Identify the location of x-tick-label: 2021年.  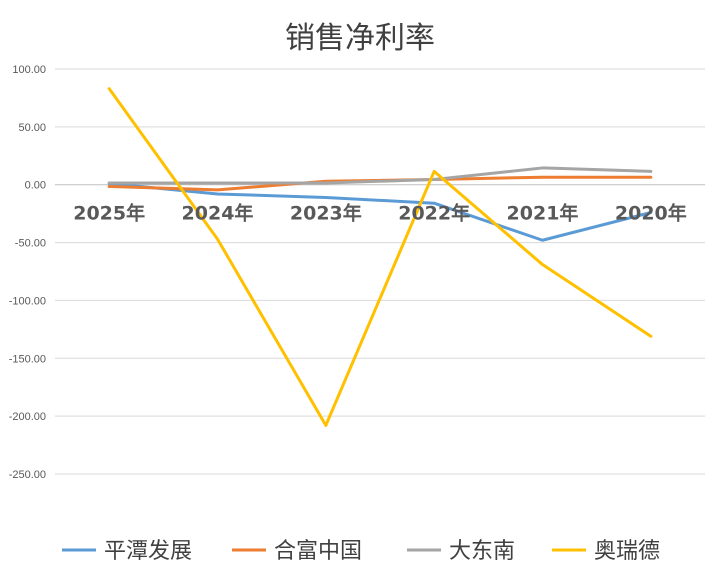
(543, 213).